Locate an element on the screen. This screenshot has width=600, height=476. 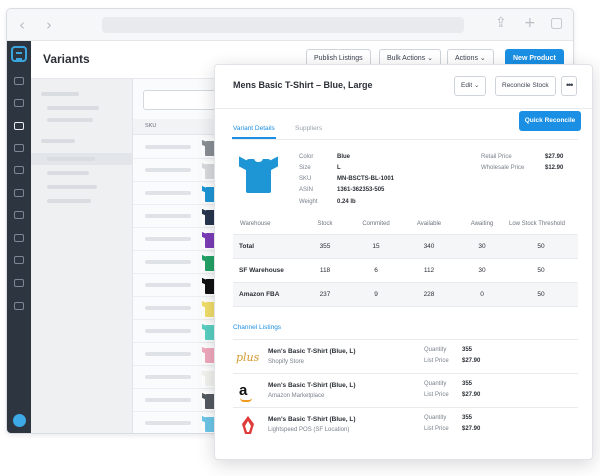
active-tab-indicator is located at coordinates (254, 138).